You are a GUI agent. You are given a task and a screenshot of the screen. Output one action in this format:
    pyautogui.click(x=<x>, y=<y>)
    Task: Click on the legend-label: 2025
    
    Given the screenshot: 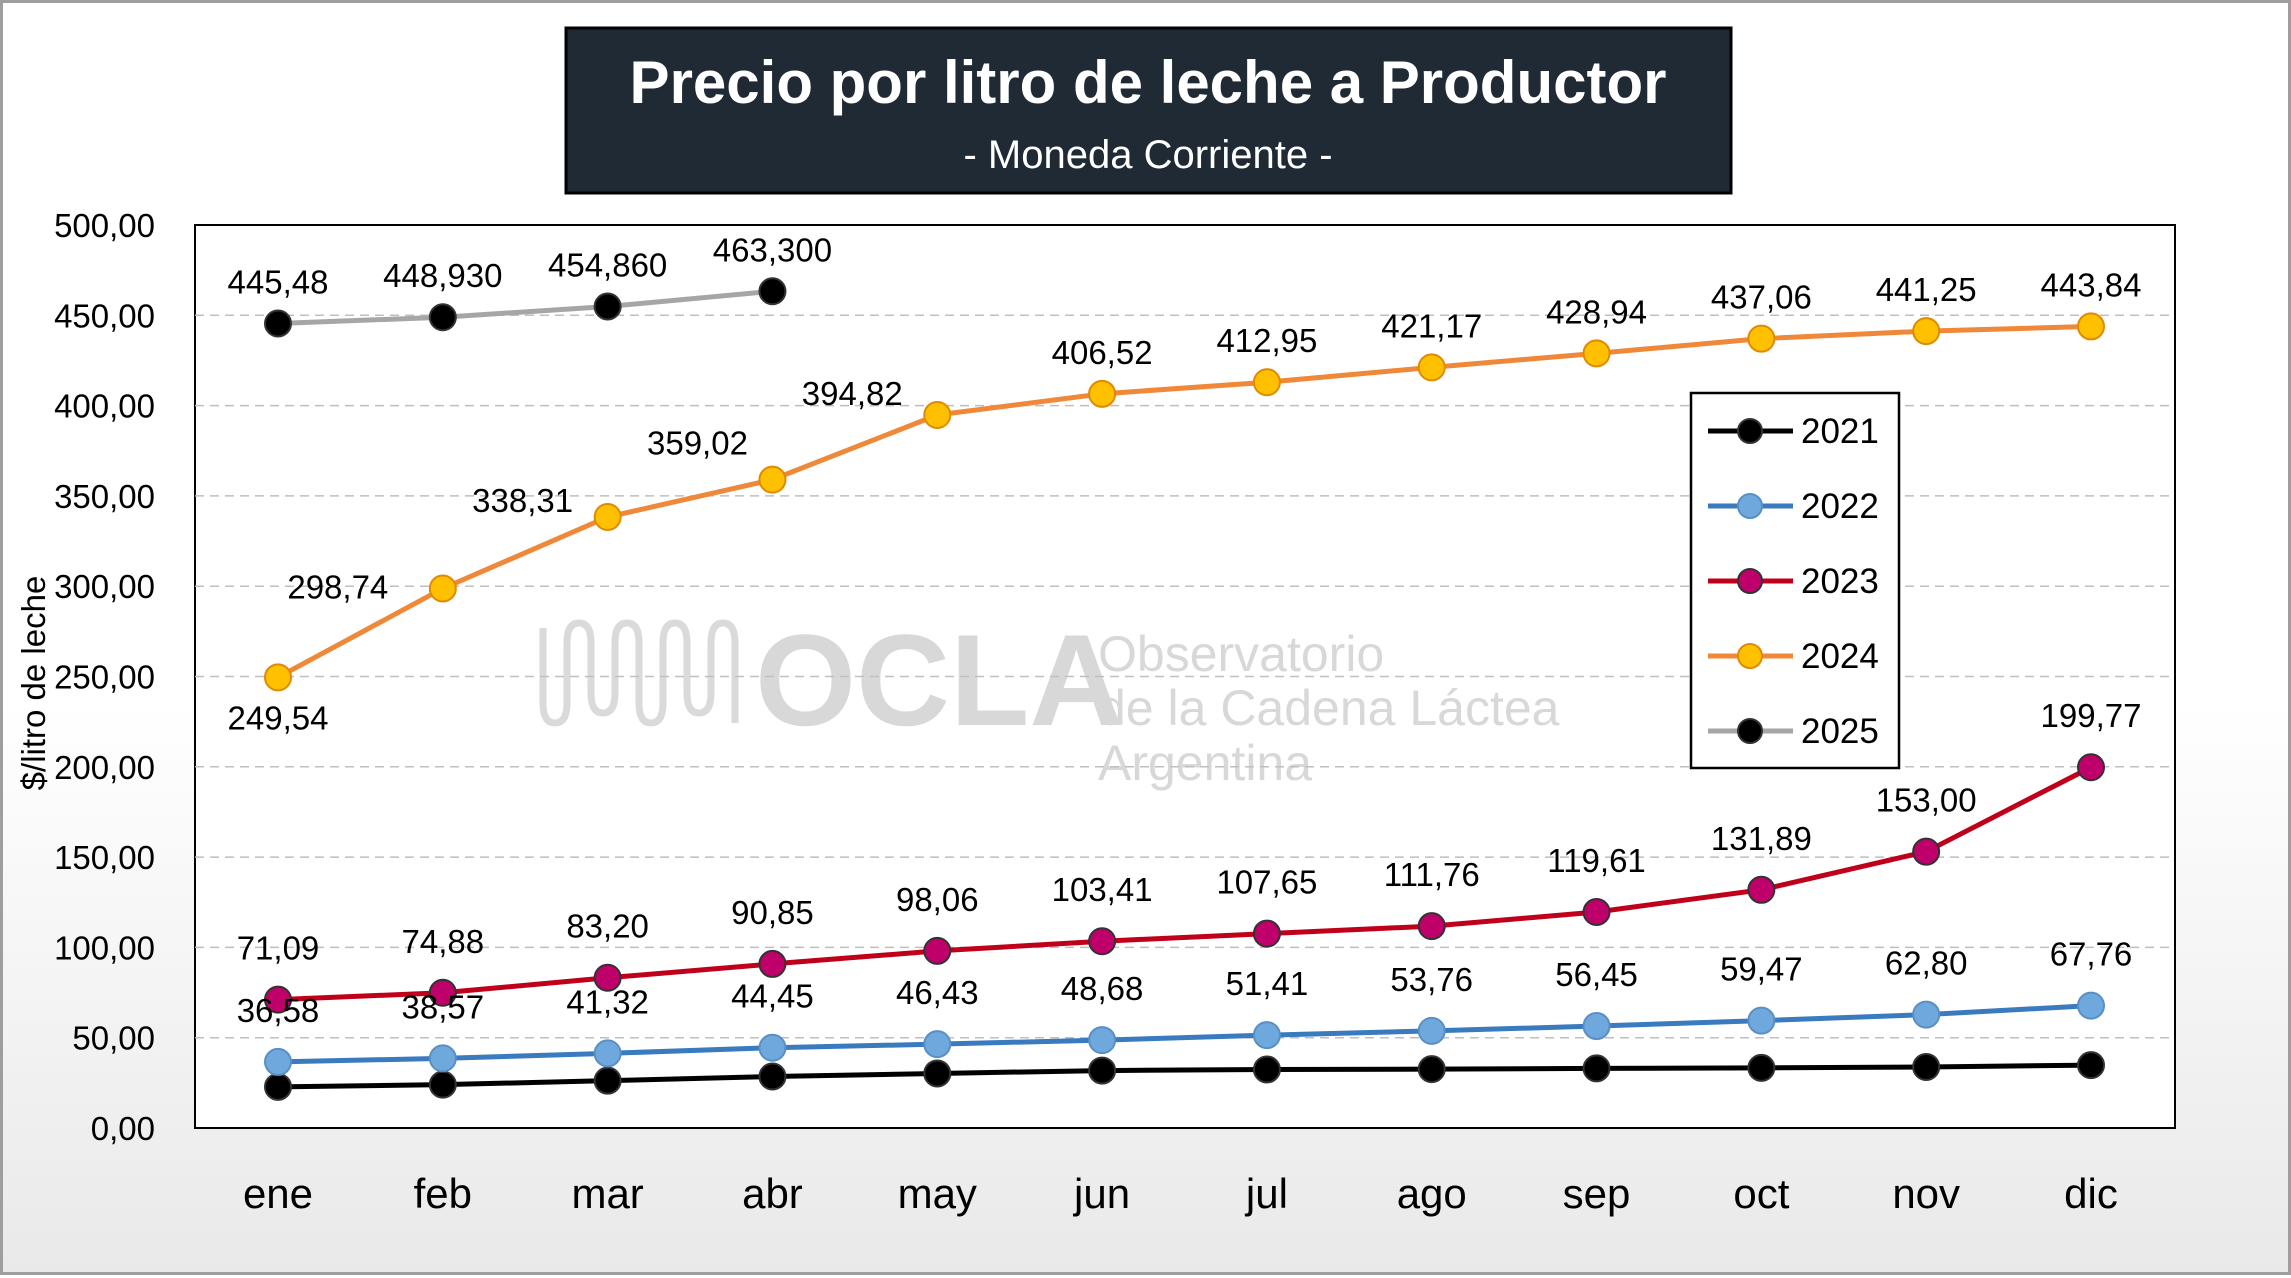 What is the action you would take?
    pyautogui.click(x=1840, y=731)
    